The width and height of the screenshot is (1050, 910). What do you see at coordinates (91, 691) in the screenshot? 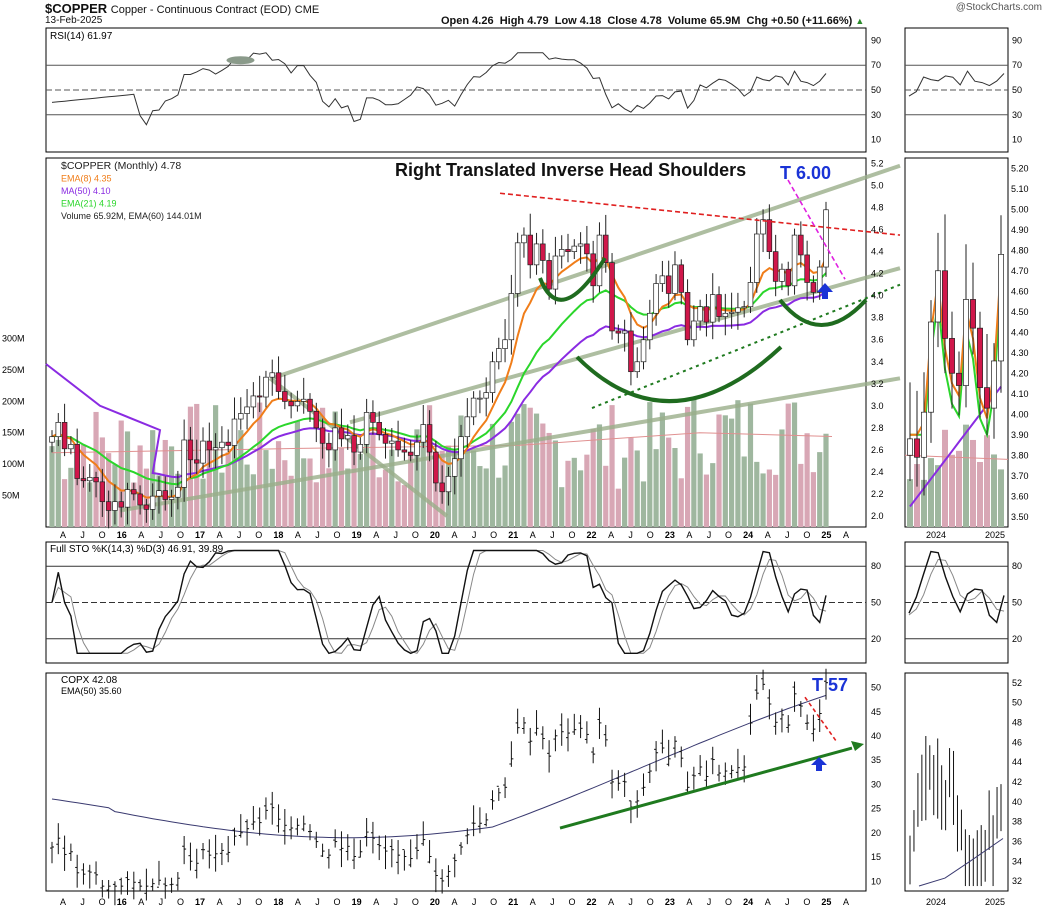
I see `copx-legend-item: EMA(50) 35.60` at bounding box center [91, 691].